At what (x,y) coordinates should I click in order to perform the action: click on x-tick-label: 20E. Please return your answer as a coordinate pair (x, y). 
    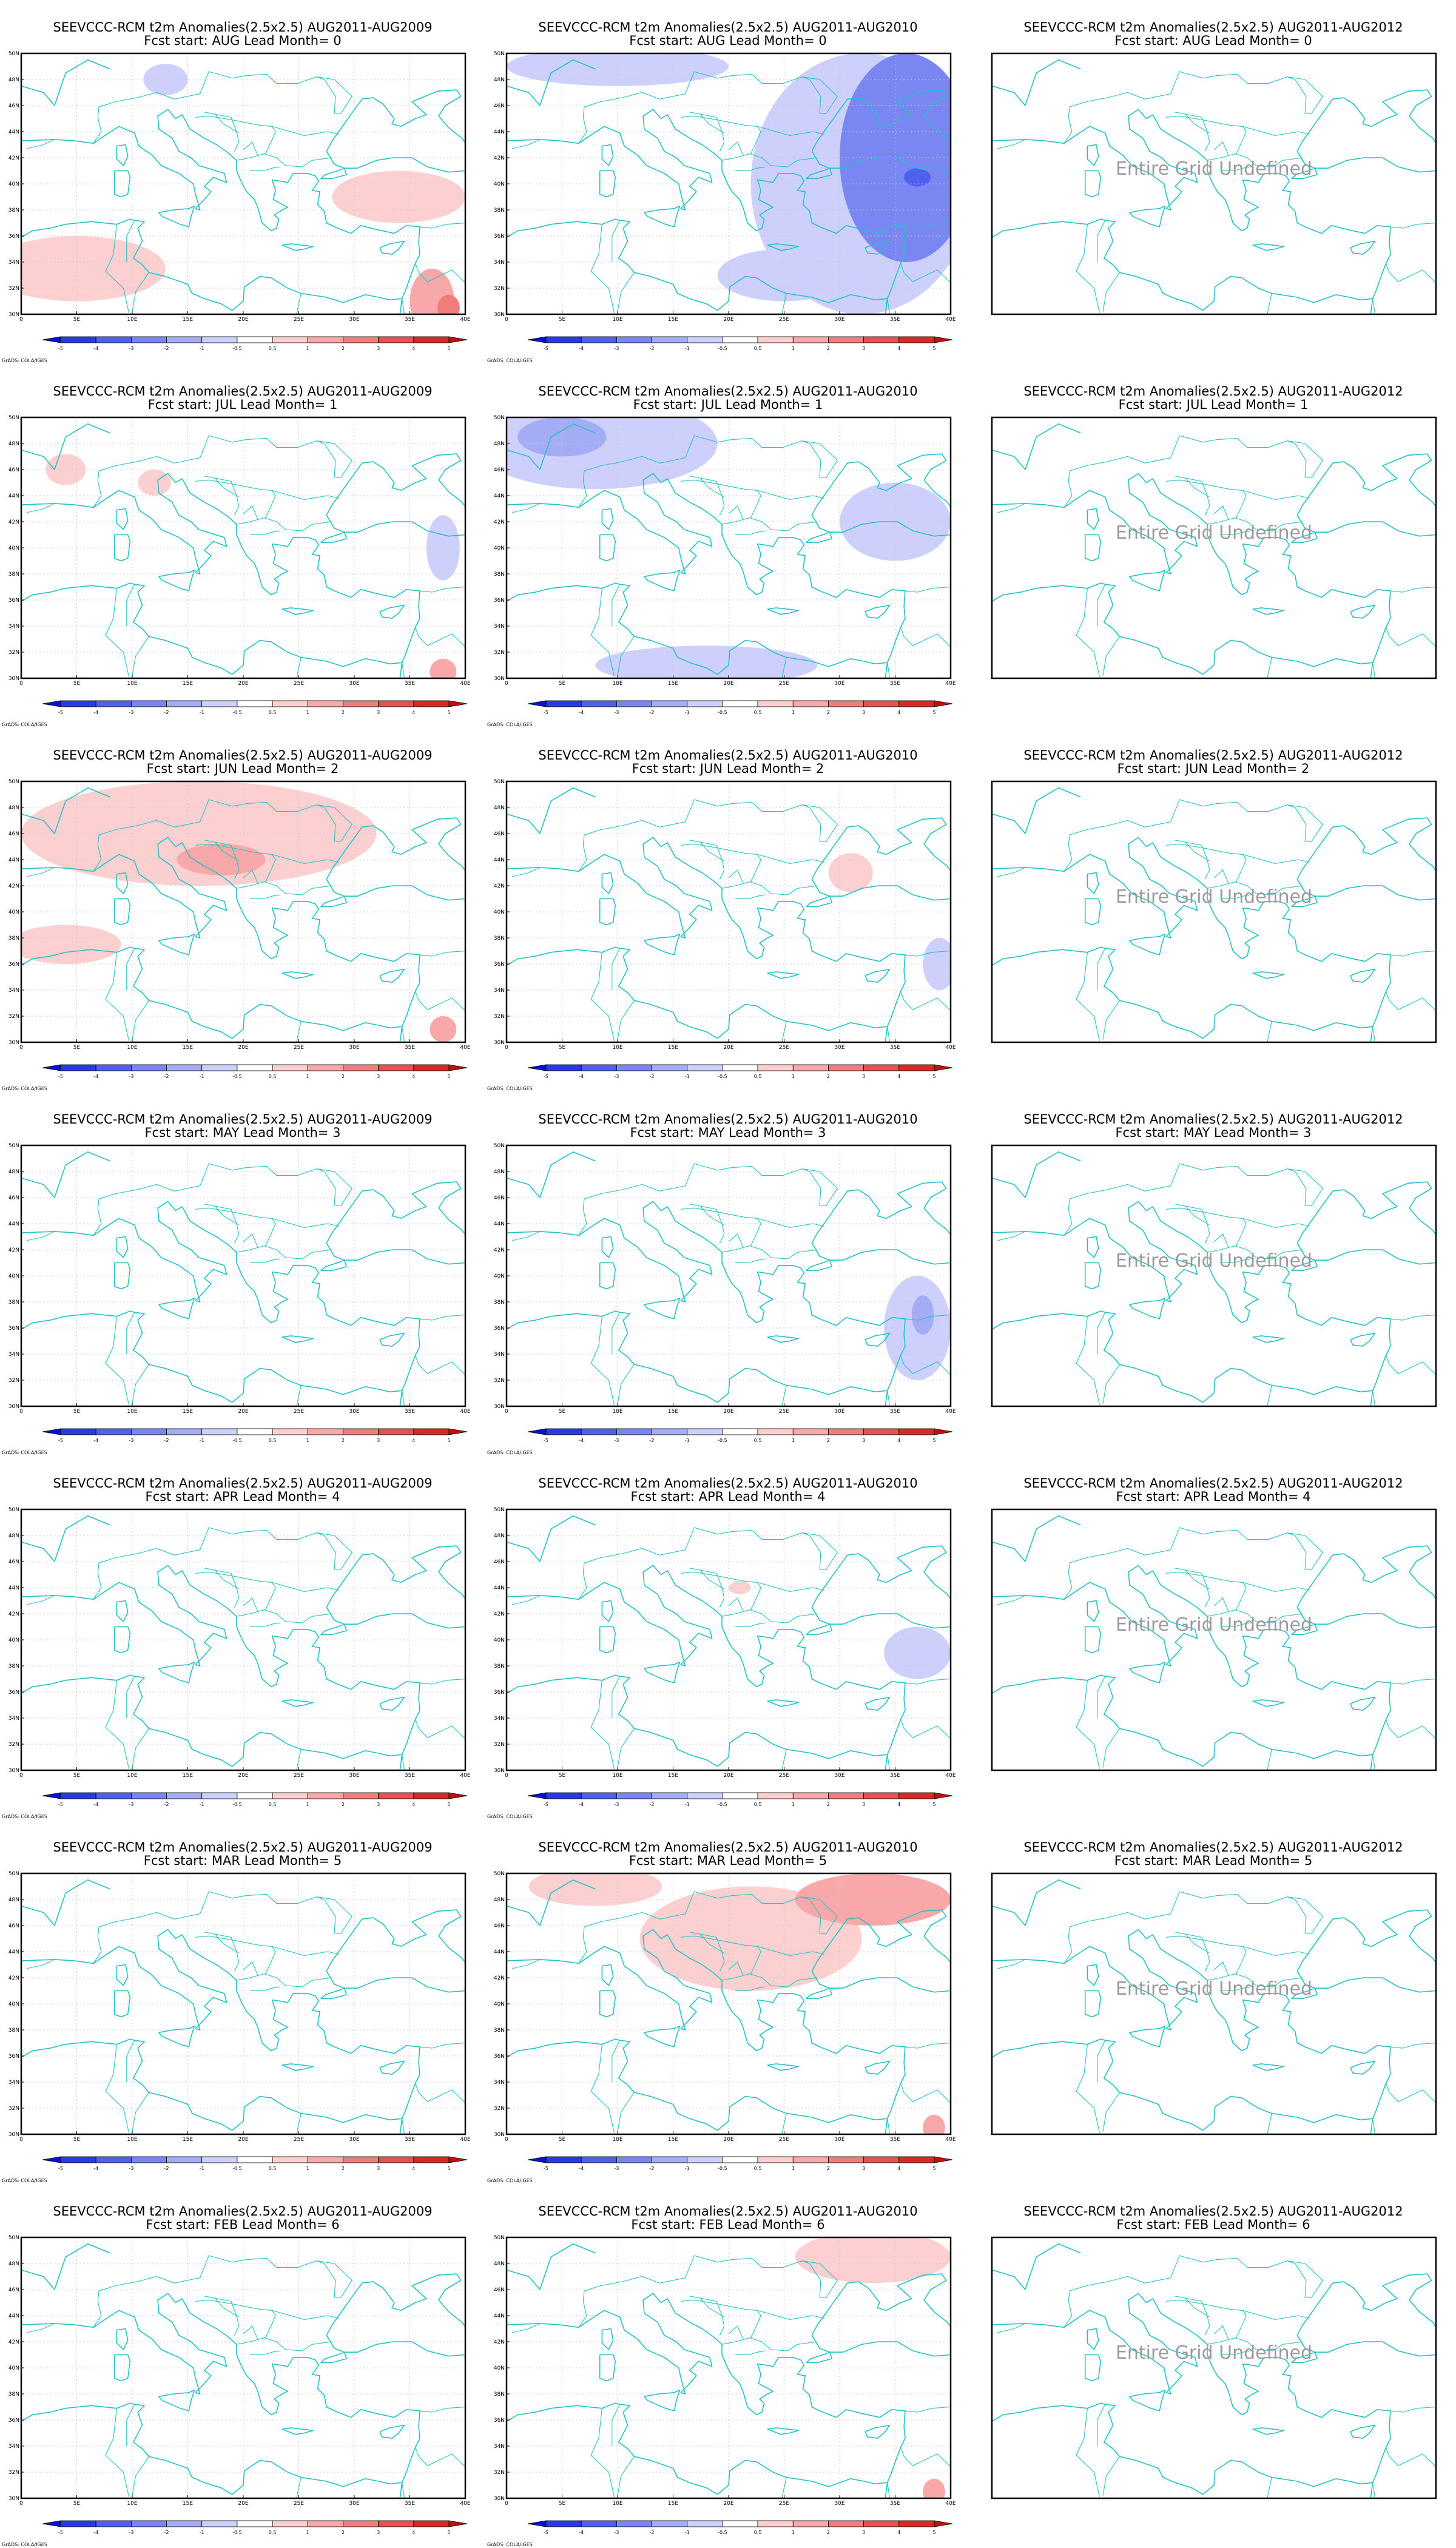
    Looking at the image, I should click on (243, 2140).